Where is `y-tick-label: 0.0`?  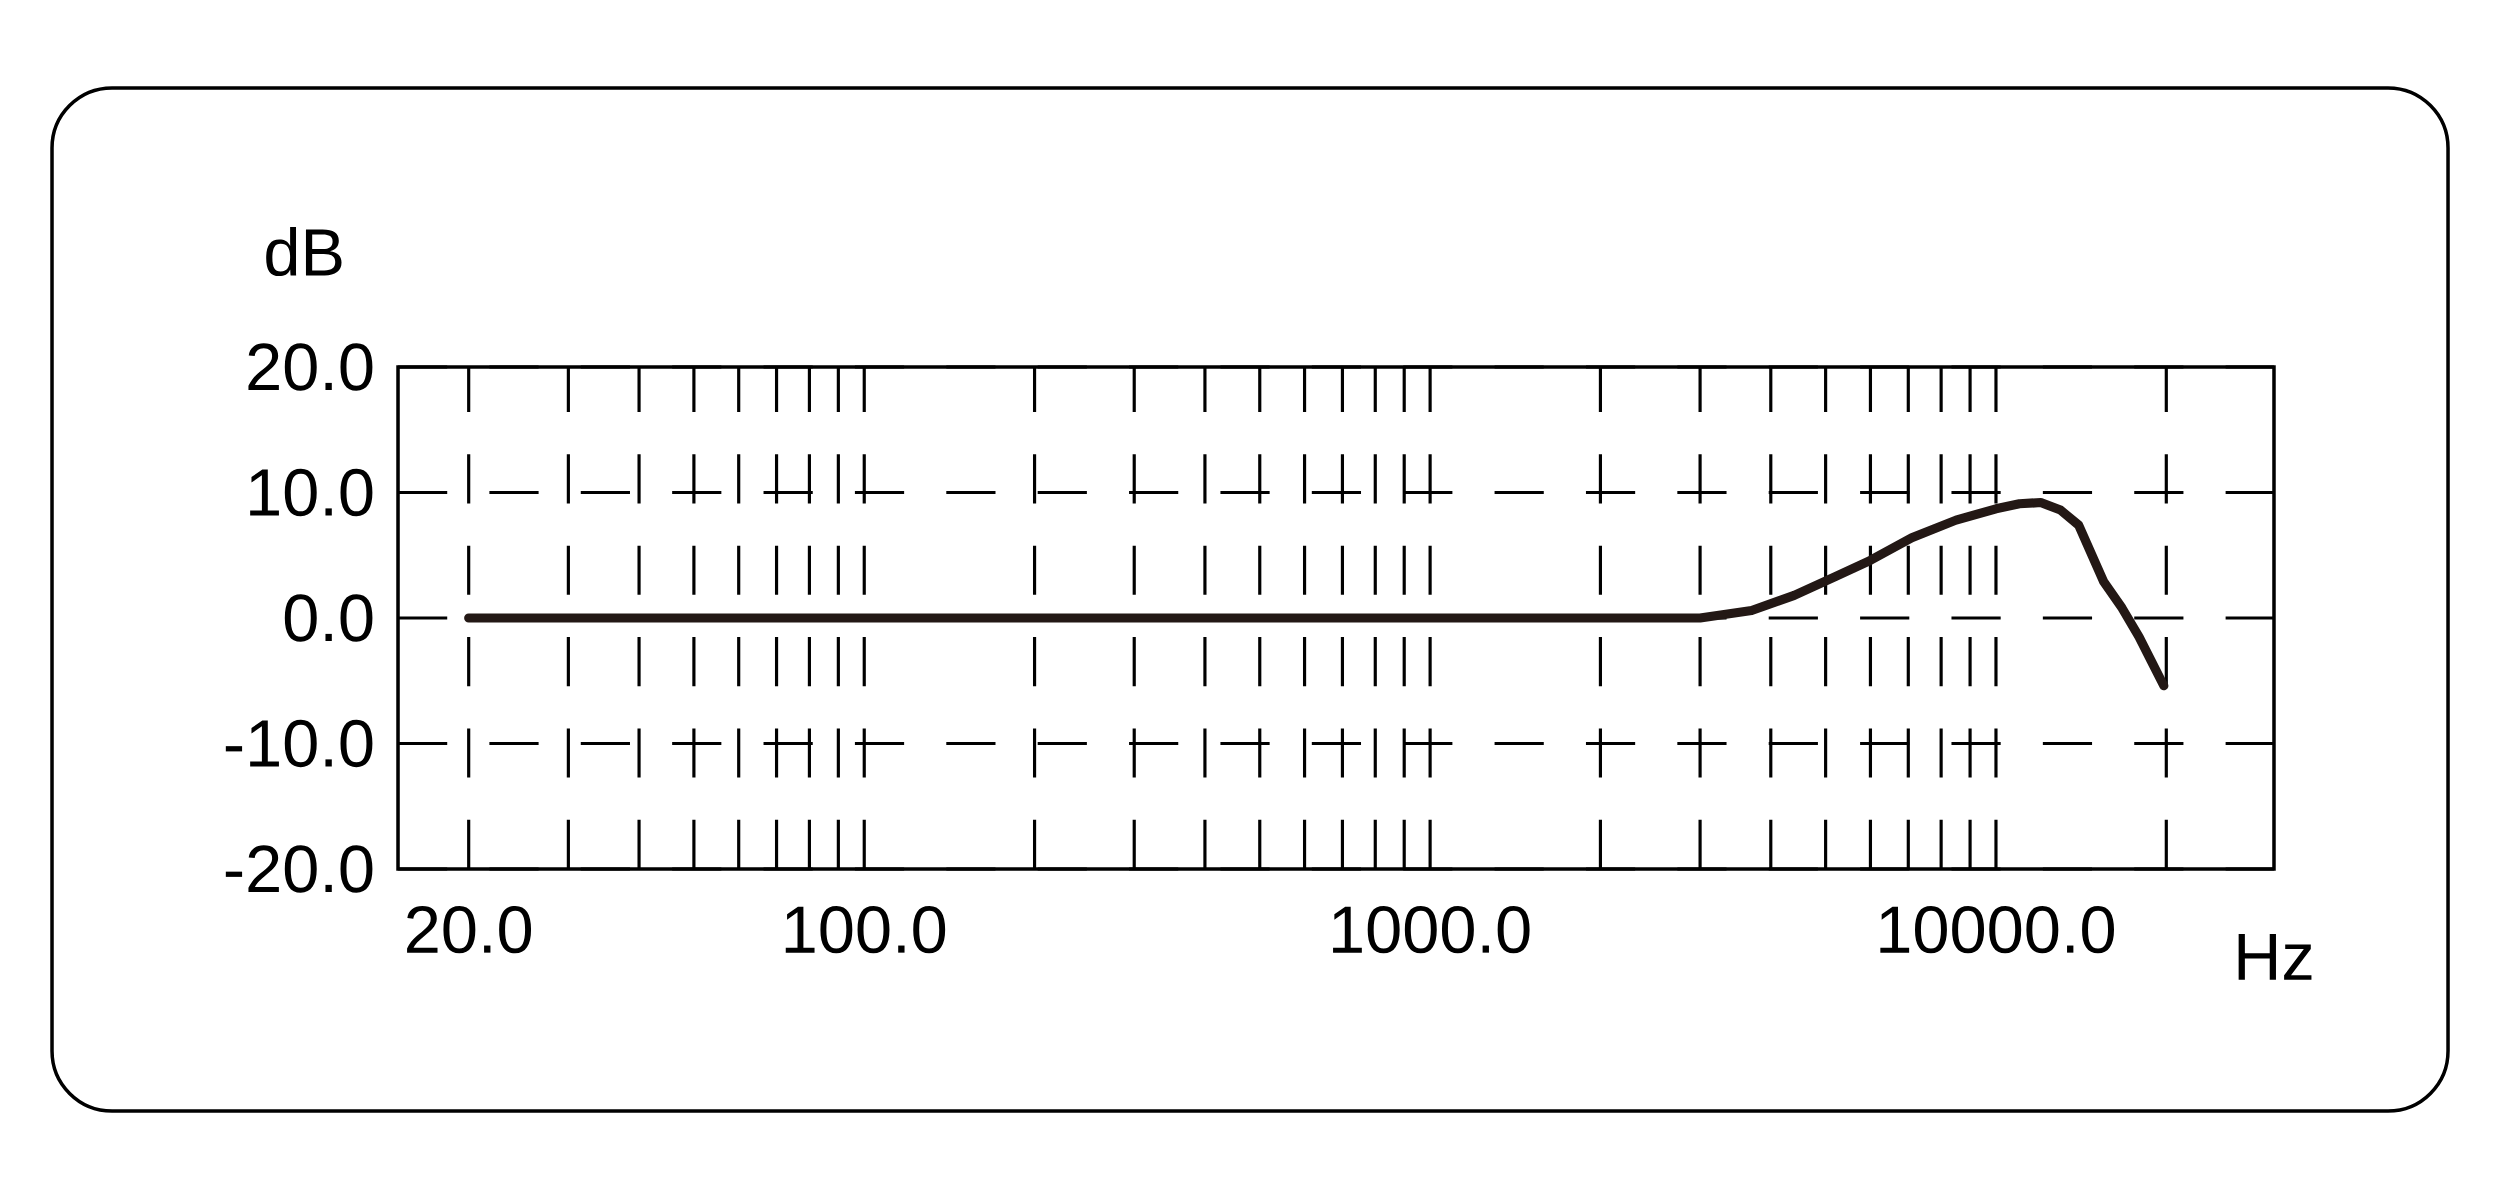 y-tick-label: 0.0 is located at coordinates (328, 618).